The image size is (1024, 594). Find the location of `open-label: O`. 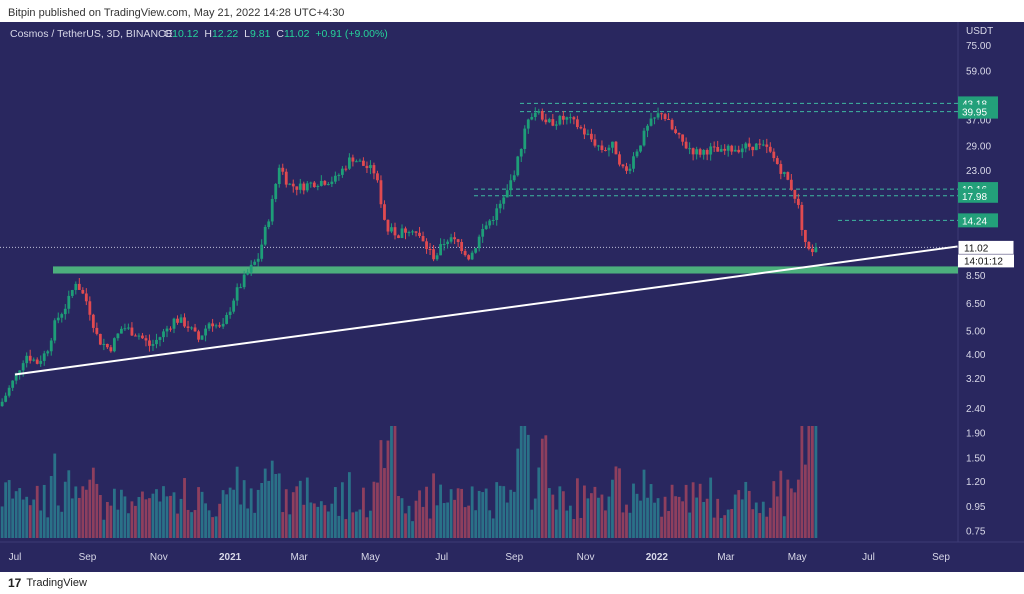

open-label: O is located at coordinates (168, 34).